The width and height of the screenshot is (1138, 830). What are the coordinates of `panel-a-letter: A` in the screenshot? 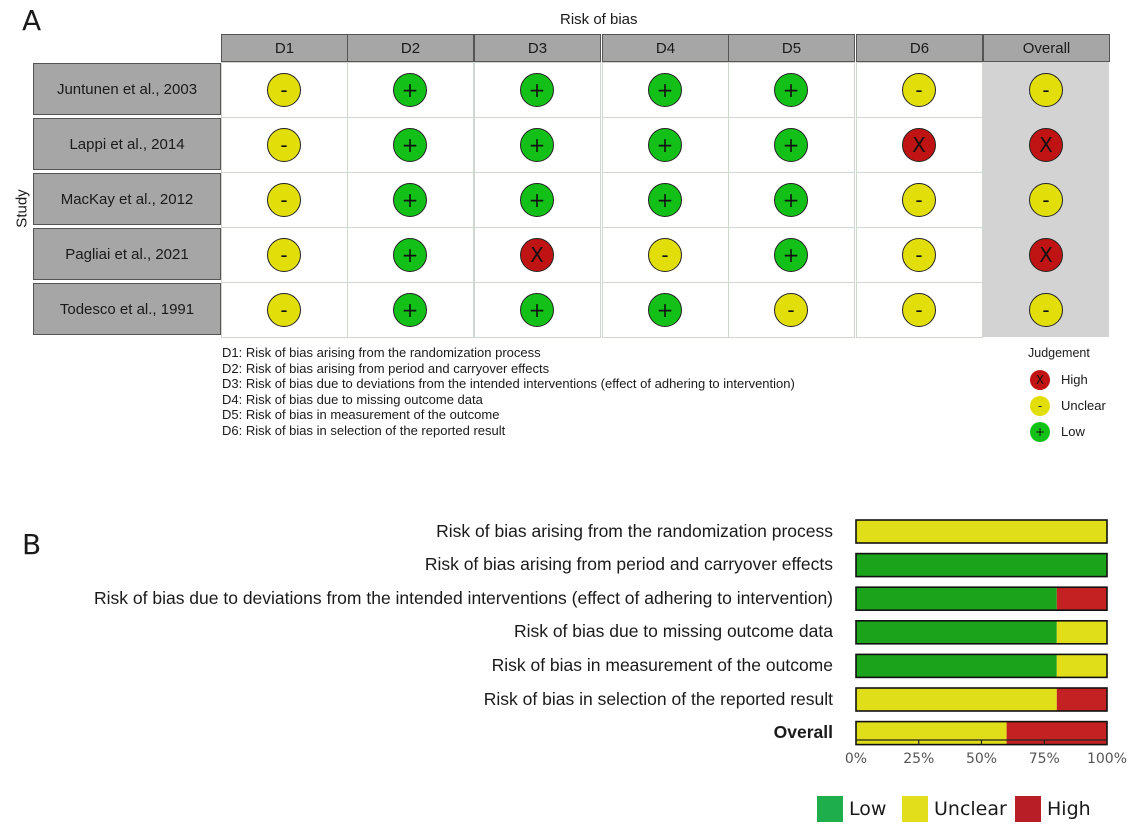 It's located at (32, 20).